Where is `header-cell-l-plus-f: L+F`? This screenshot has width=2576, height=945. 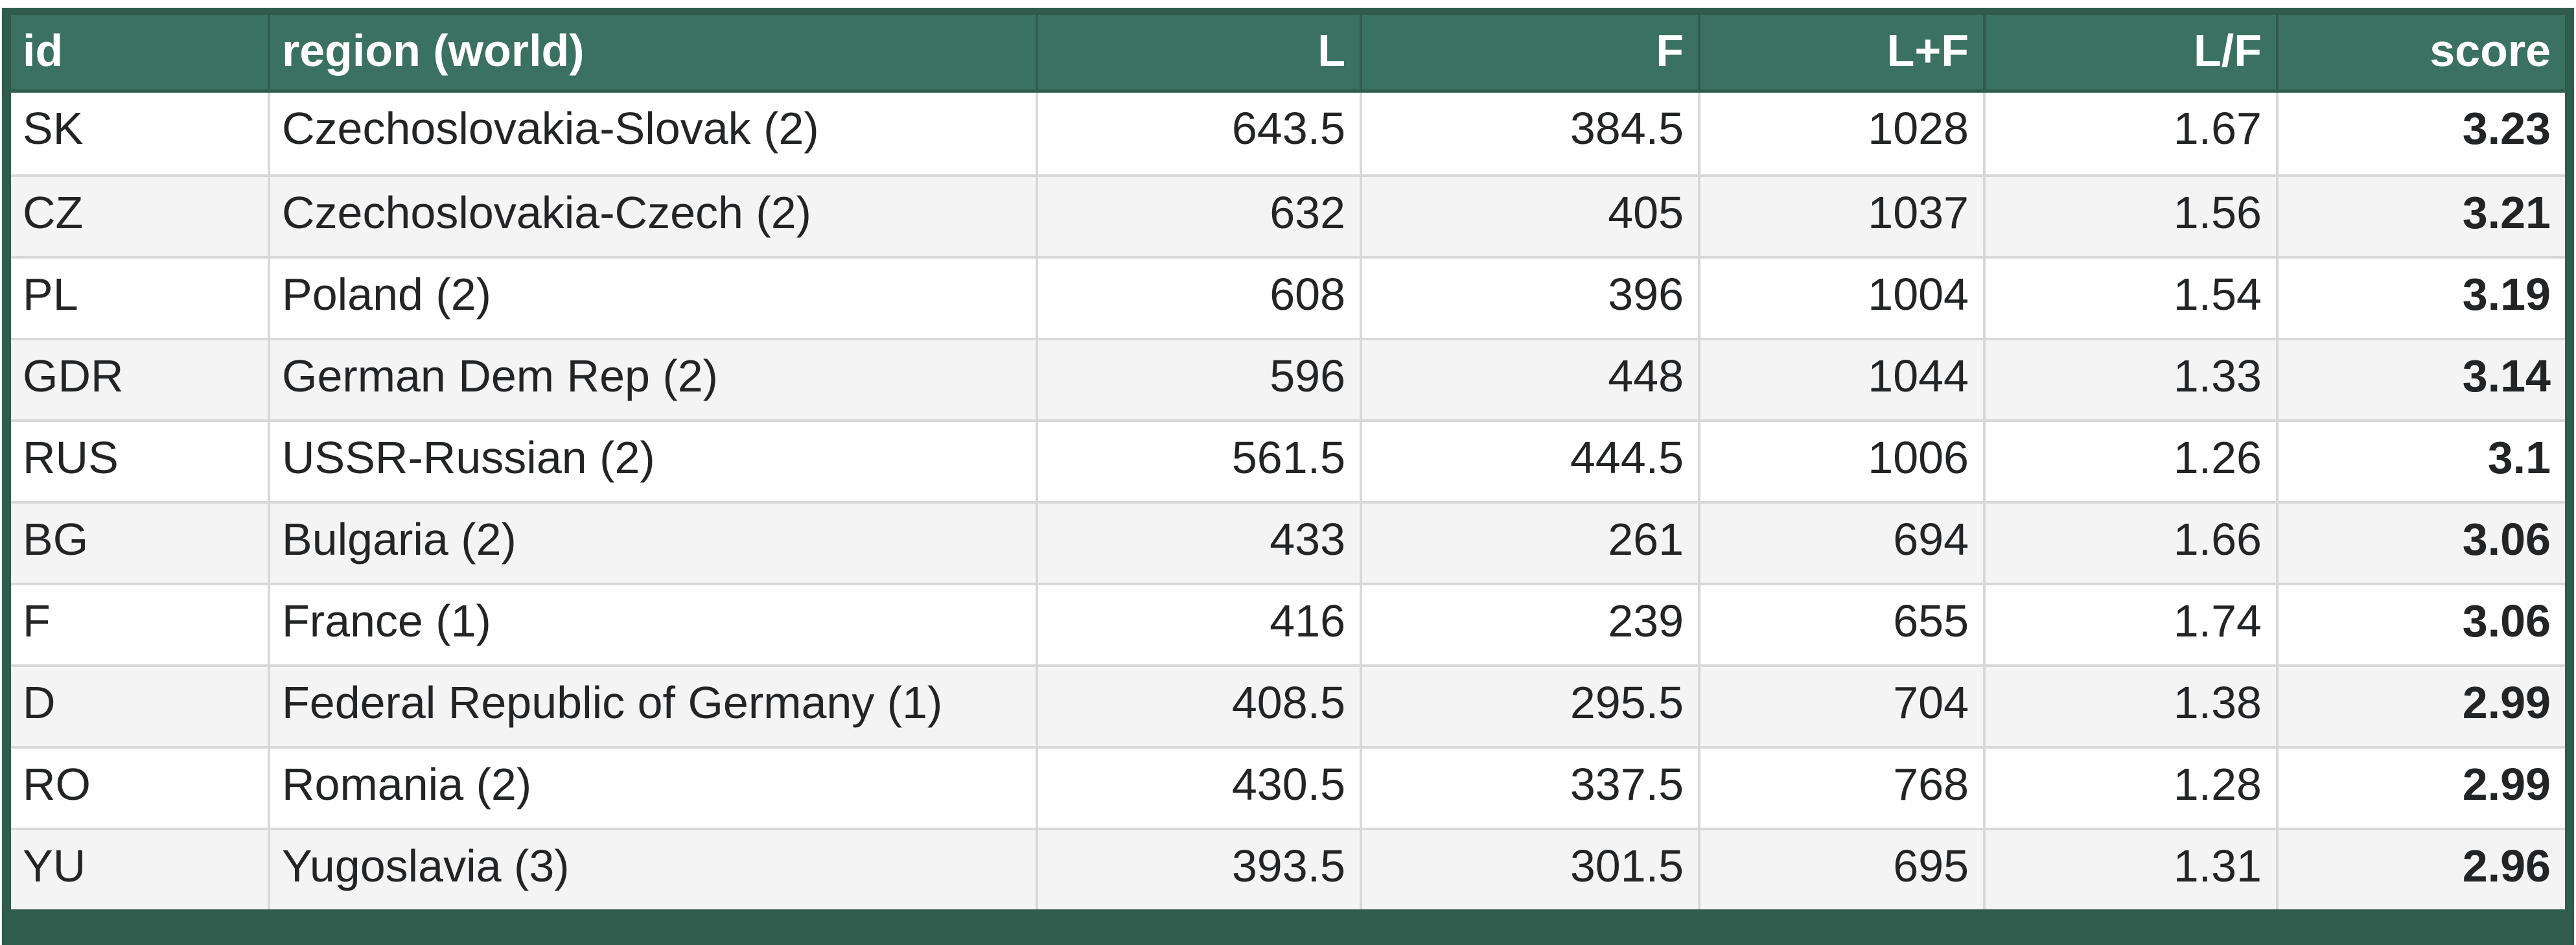
header-cell-l-plus-f: L+F is located at coordinates (1843, 54).